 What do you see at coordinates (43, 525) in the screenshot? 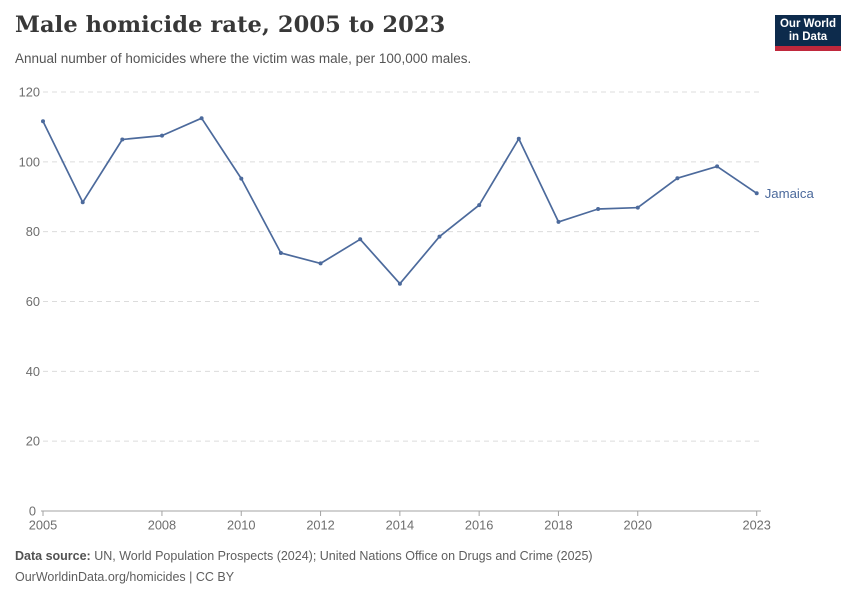
I see `x-tick-label-2005: 2005` at bounding box center [43, 525].